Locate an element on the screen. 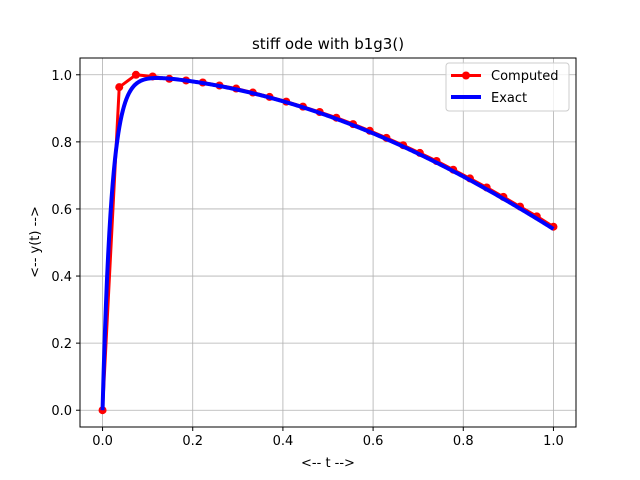 The width and height of the screenshot is (640, 480). chart-title: stiff ode with b1g3() is located at coordinates (328, 44).